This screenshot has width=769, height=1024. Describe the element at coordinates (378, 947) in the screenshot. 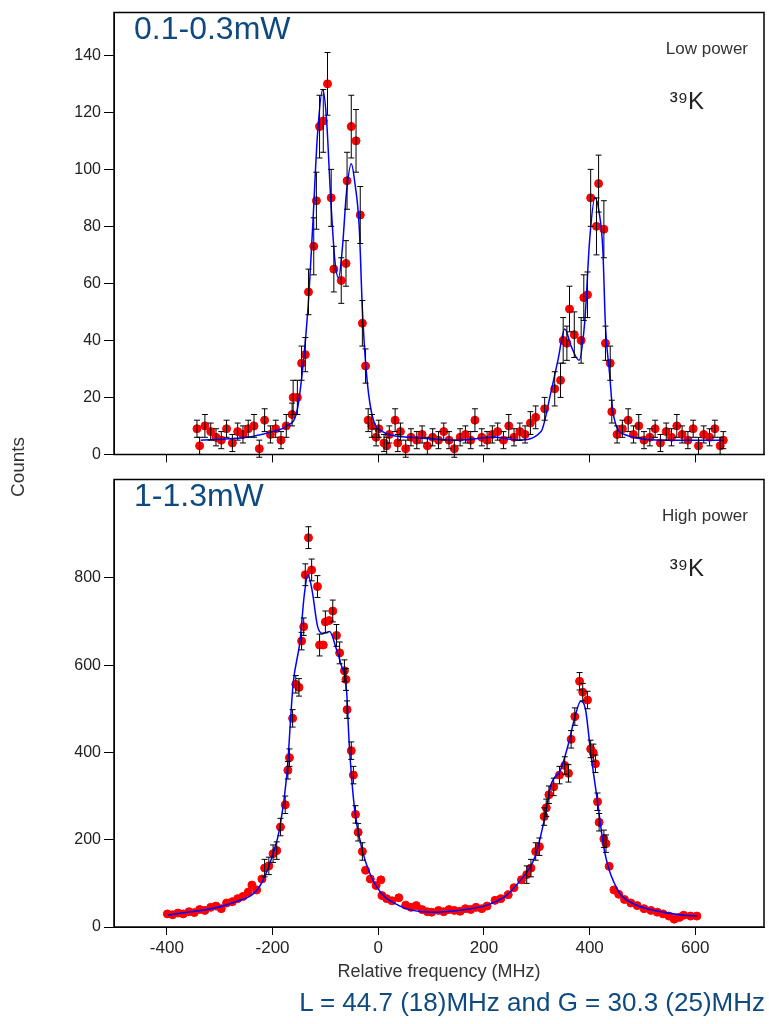

I see `x-tick-label: 0` at that location.